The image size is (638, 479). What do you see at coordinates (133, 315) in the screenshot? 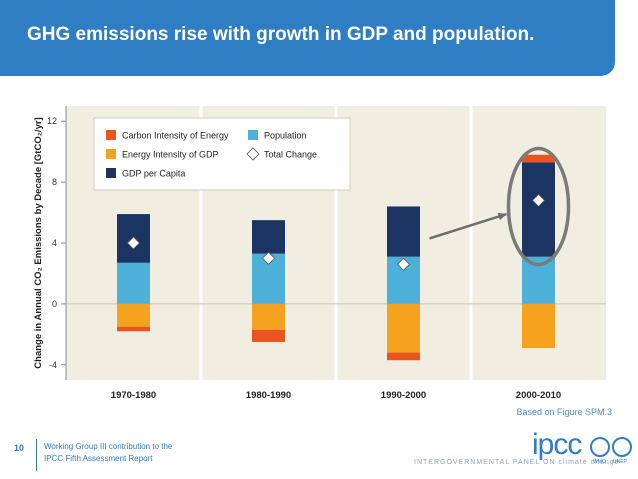
I see `bar-energy-intensity-of-gdp-1970-1980` at bounding box center [133, 315].